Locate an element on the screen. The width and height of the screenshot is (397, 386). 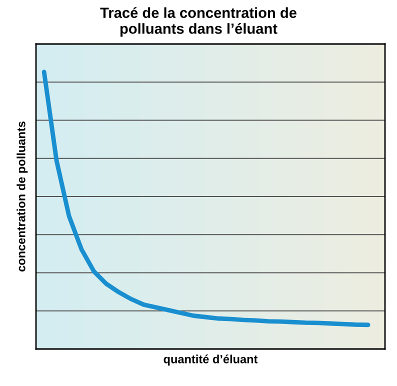
chart-title: Tracé de la concentration de polluants dans l’éluant is located at coordinates (198, 22).